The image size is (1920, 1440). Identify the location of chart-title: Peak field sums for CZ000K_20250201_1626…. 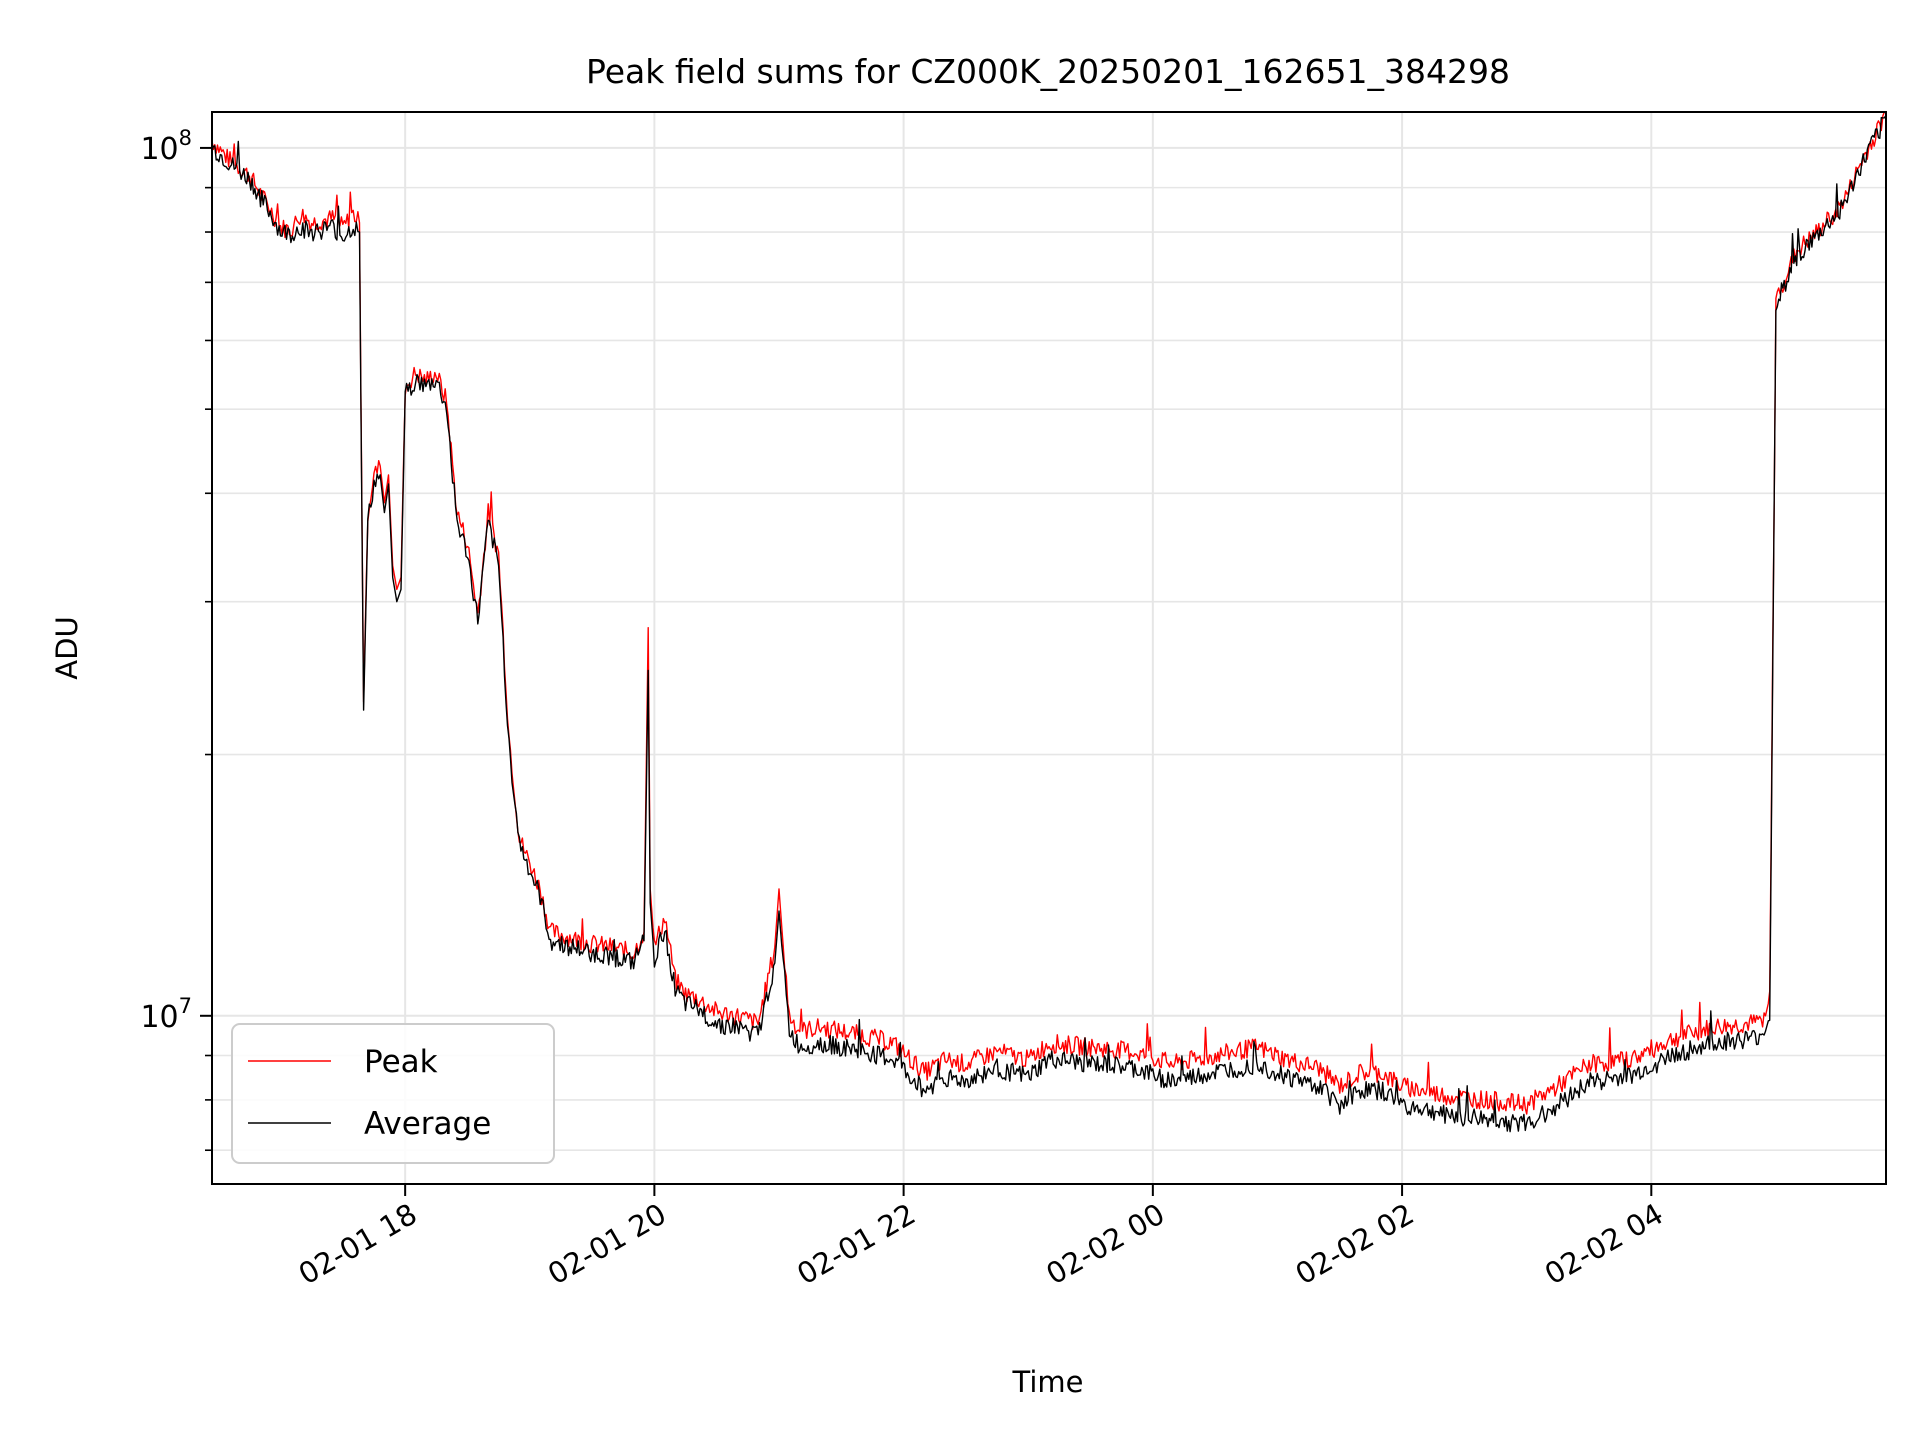
(1048, 71).